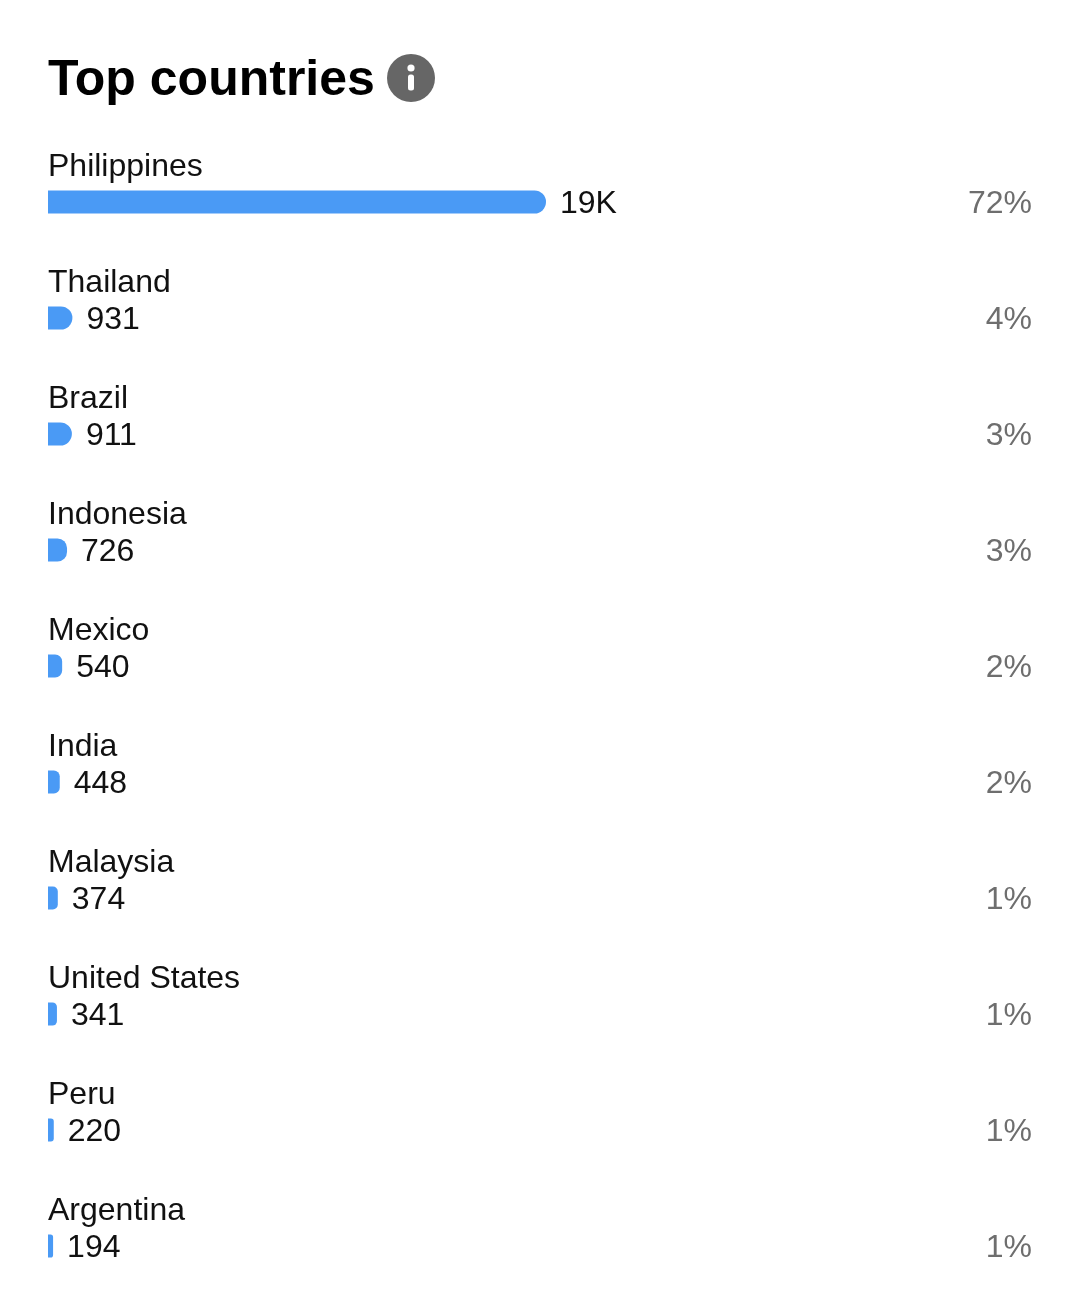 The image size is (1080, 1309). What do you see at coordinates (83, 745) in the screenshot?
I see `y-tick-label: India` at bounding box center [83, 745].